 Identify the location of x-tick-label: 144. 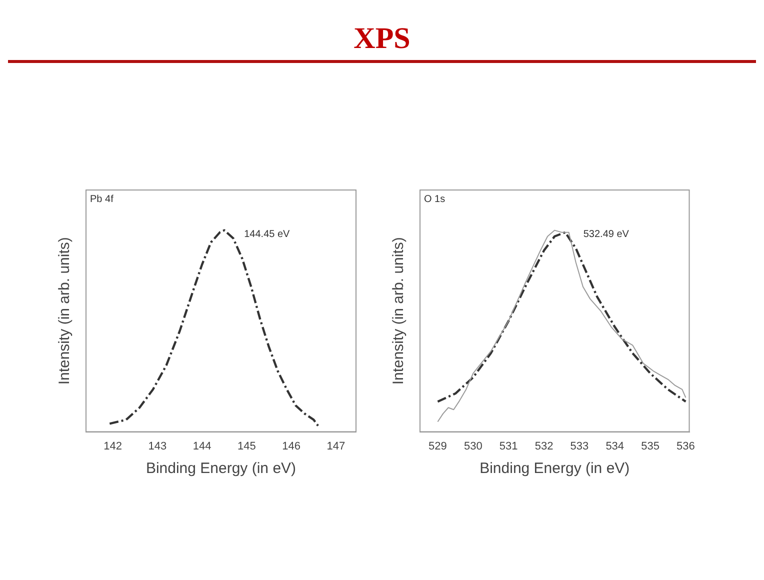
(202, 446).